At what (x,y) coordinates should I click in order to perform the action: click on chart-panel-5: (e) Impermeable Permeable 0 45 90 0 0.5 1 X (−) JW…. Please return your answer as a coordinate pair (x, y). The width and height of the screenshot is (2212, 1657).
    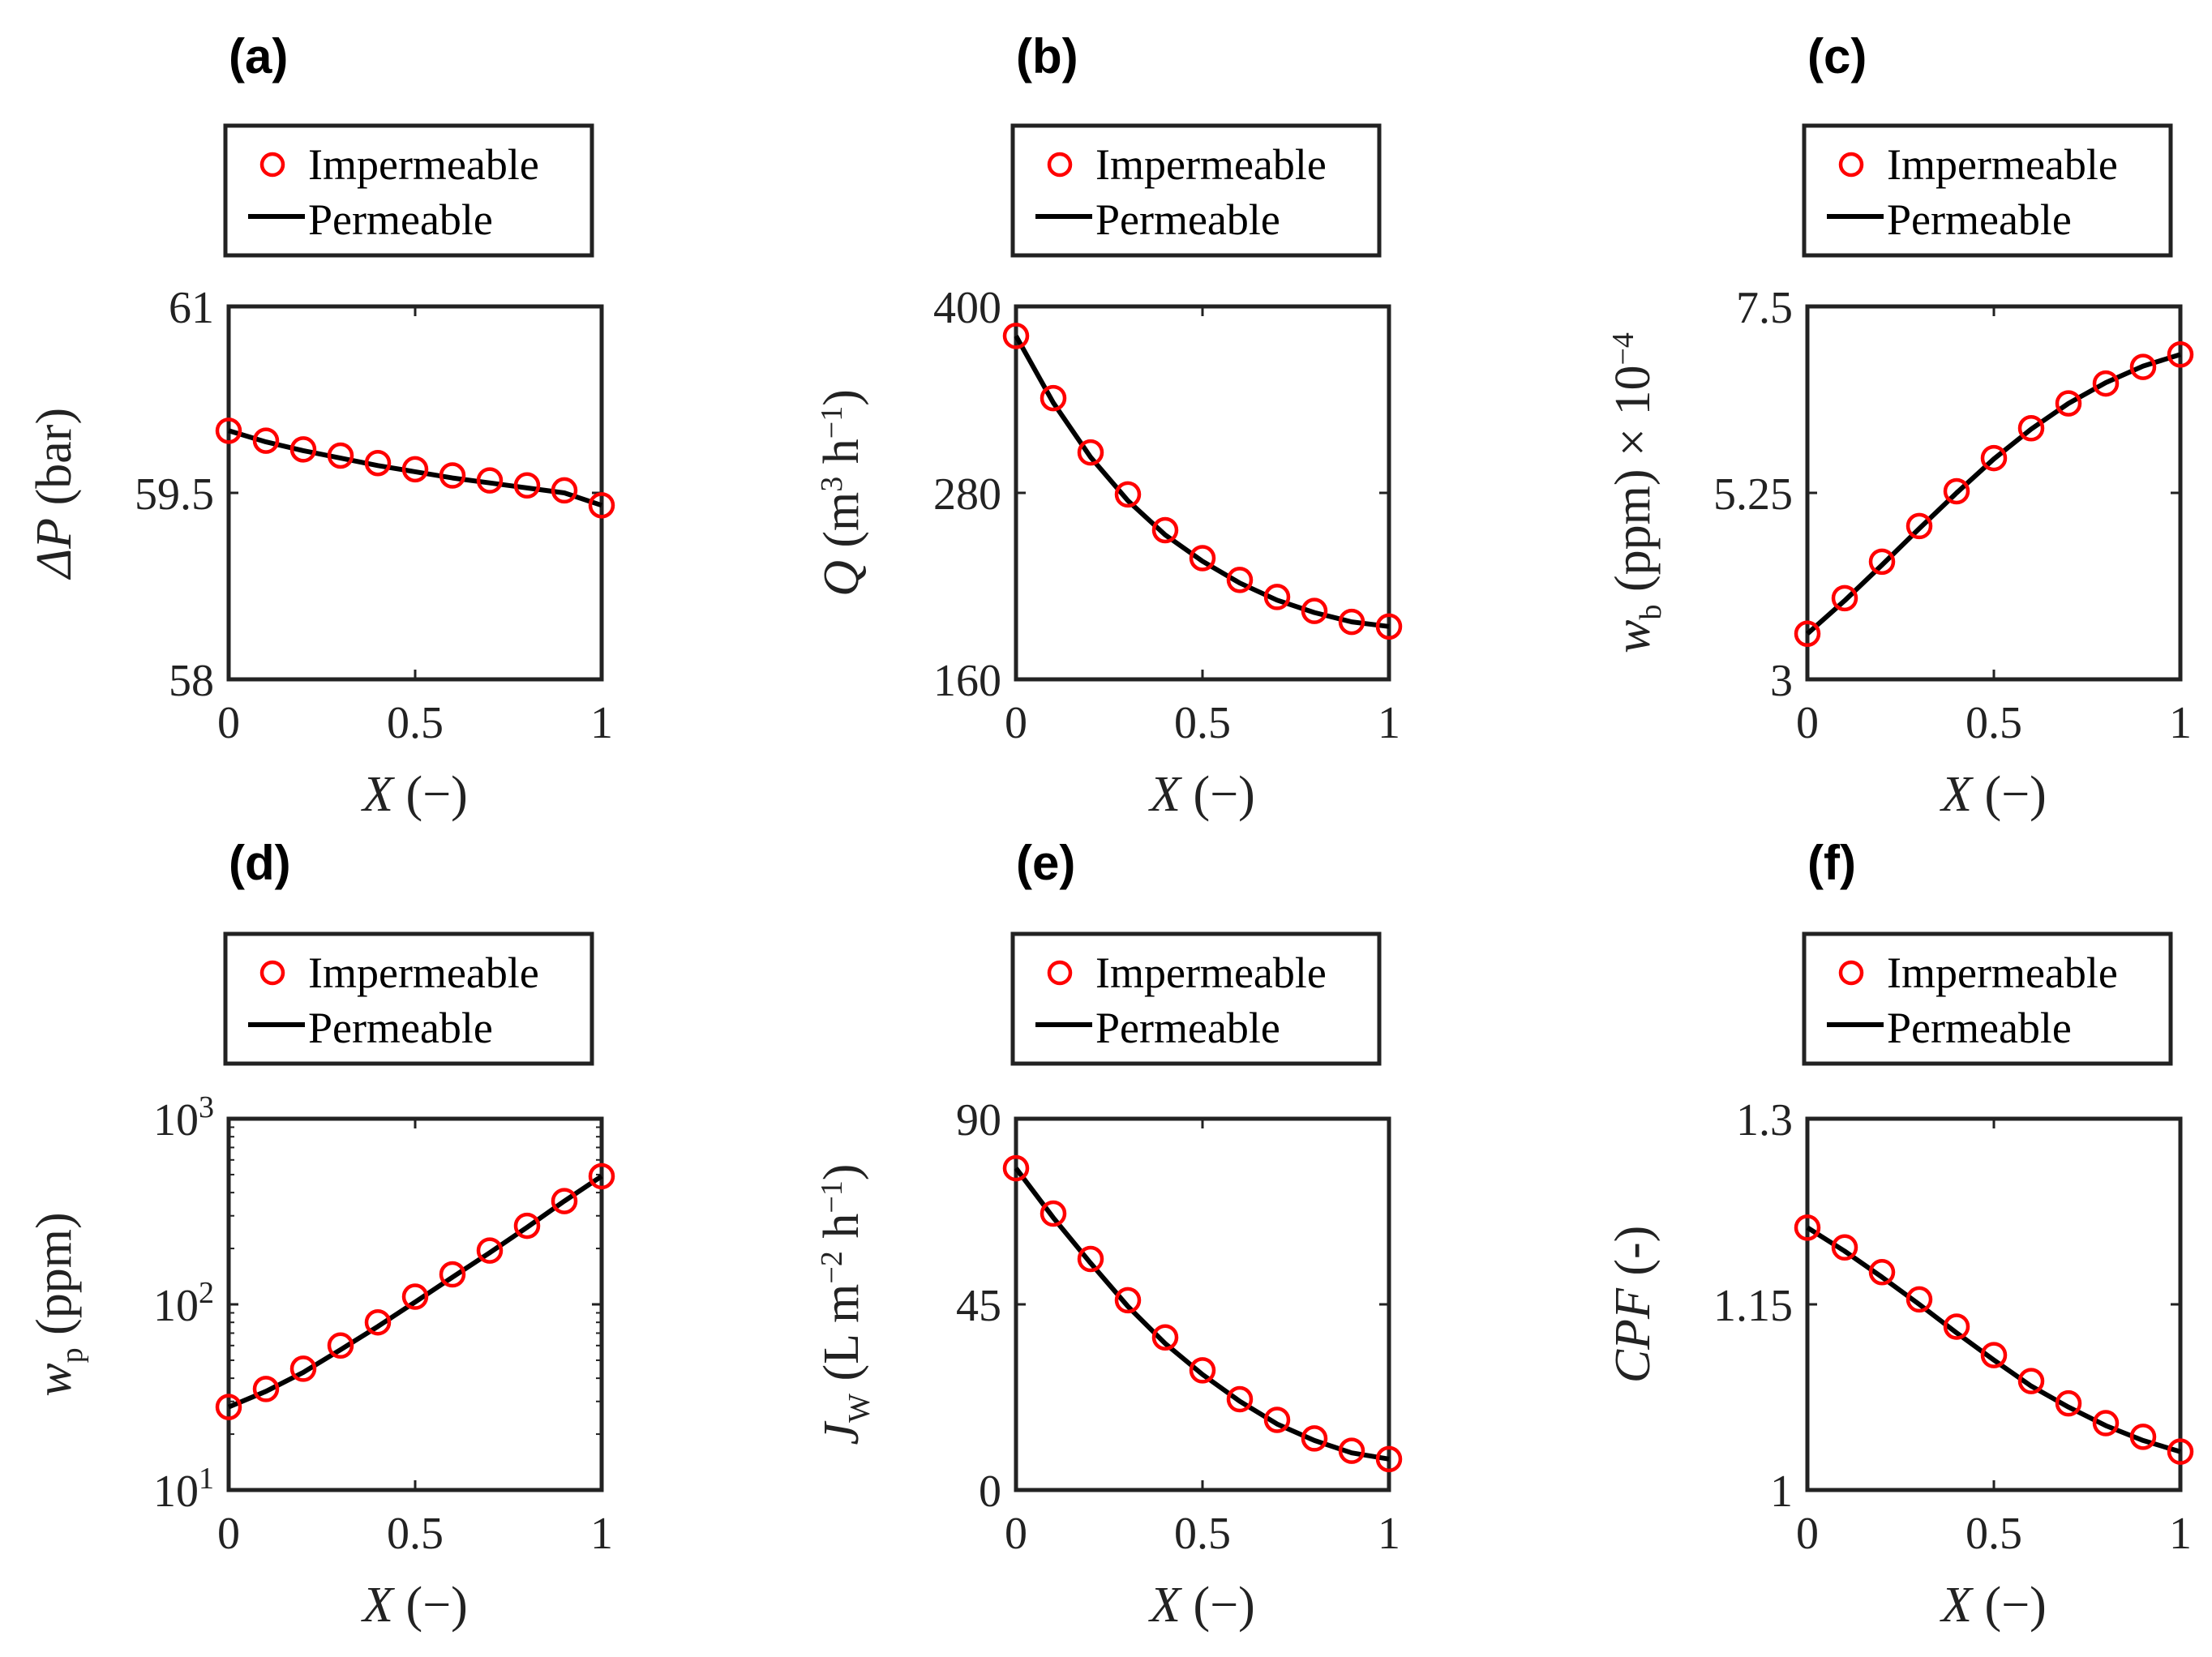
    Looking at the image, I should click on (1108, 1234).